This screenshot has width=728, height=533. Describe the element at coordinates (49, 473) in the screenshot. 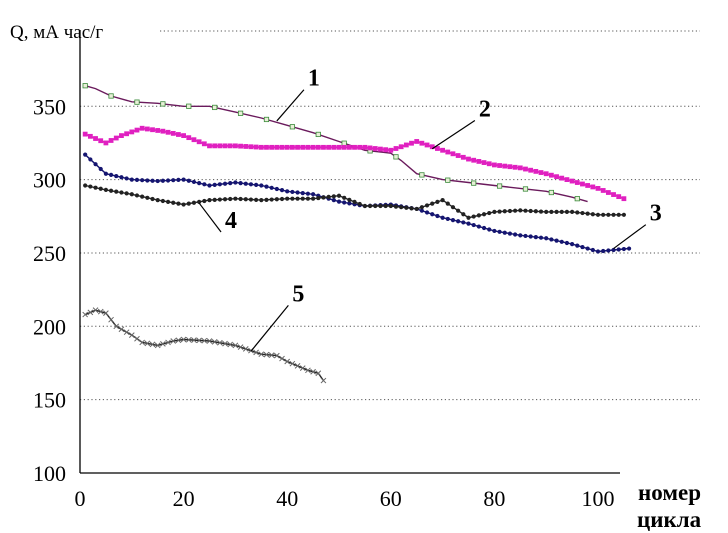

I see `y-tick-label-100: 100` at that location.